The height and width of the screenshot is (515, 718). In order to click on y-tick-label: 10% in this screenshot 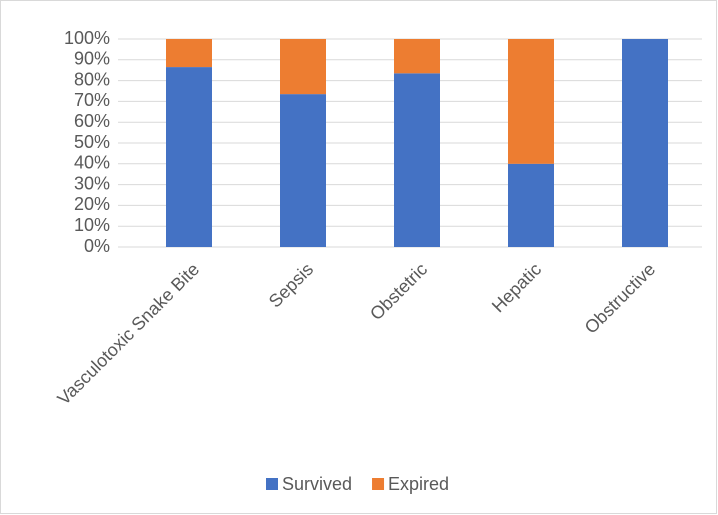, I will do `click(92, 225)`.